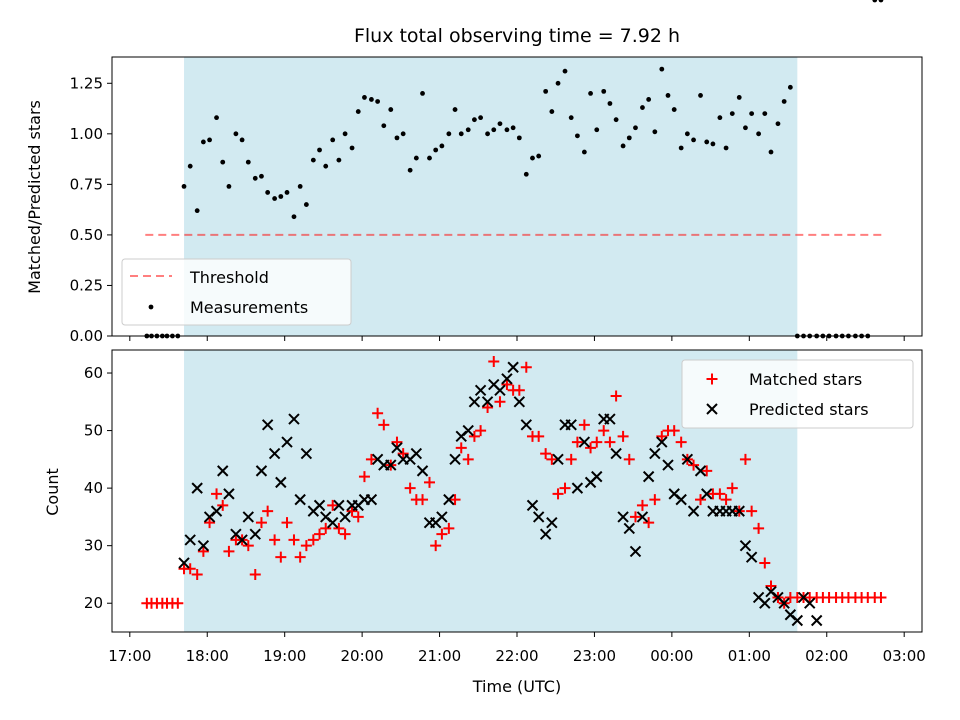 This screenshot has width=960, height=720. I want to click on count-y-tick-label: 30, so click(93, 546).